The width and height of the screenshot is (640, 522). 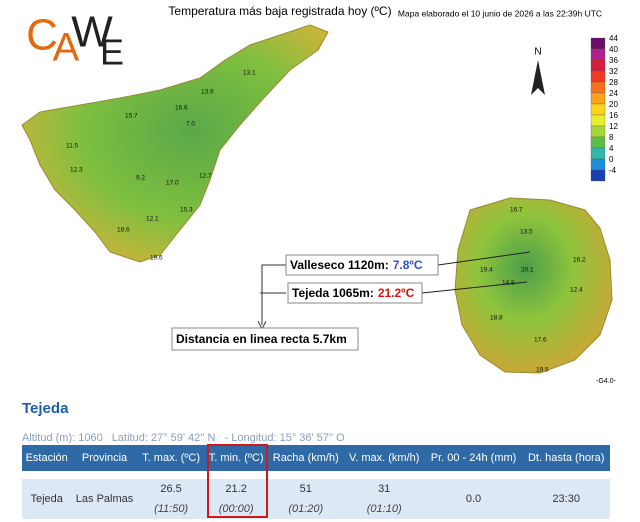 I want to click on distance-label: Distancia en linea recta 5.7km, so click(x=261, y=339).